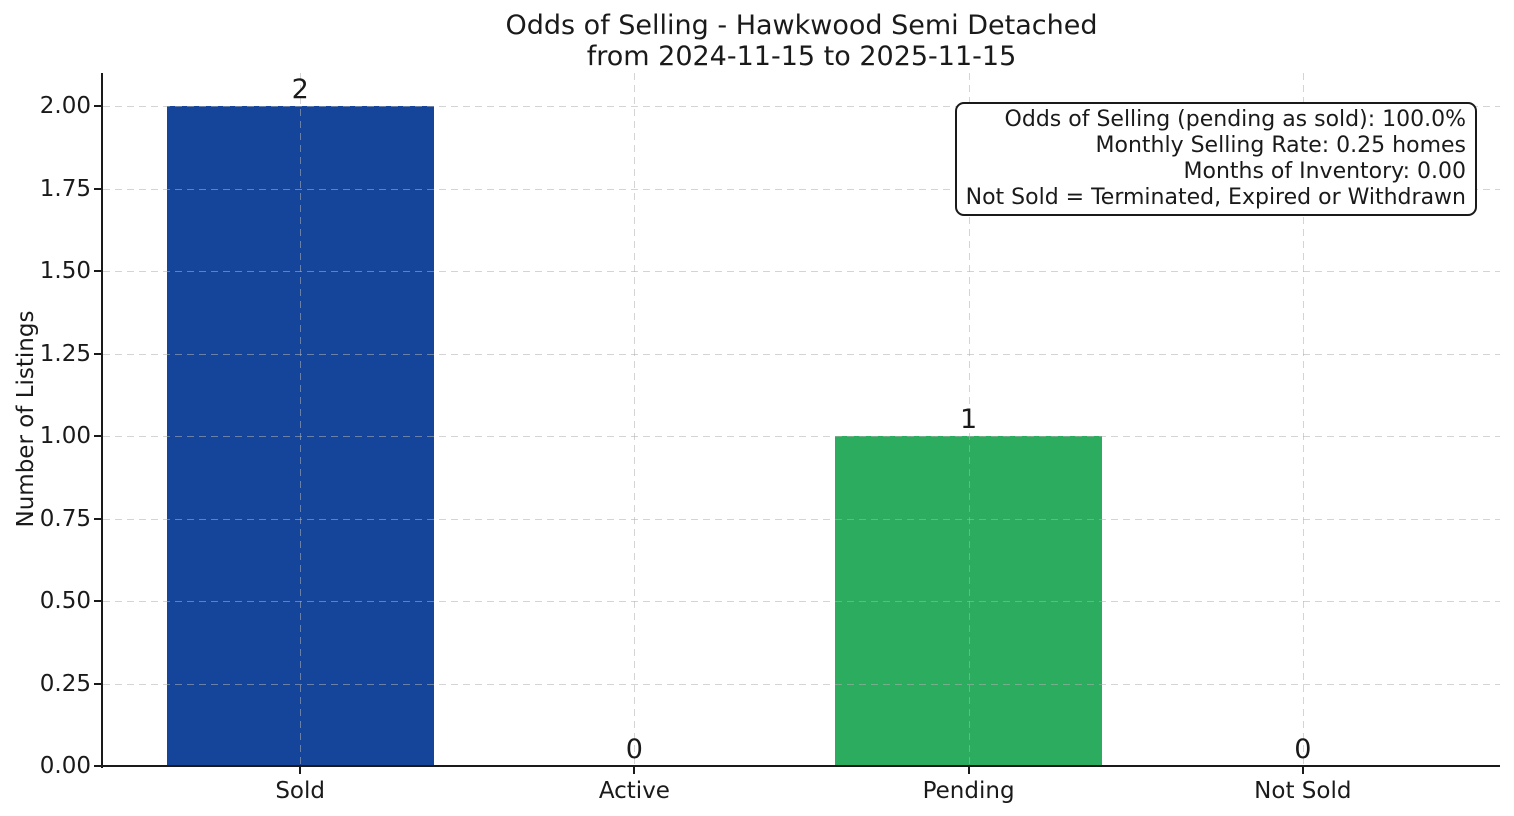  Describe the element at coordinates (65, 271) in the screenshot. I see `y-tick-label: 1.50` at that location.